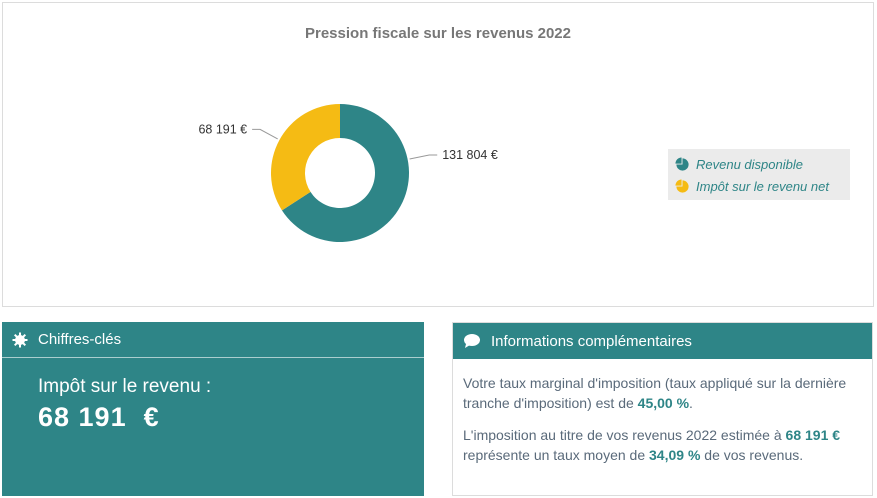 This screenshot has width=877, height=498. What do you see at coordinates (213, 340) in the screenshot?
I see `key-figures-header: Chiffres-clés` at bounding box center [213, 340].